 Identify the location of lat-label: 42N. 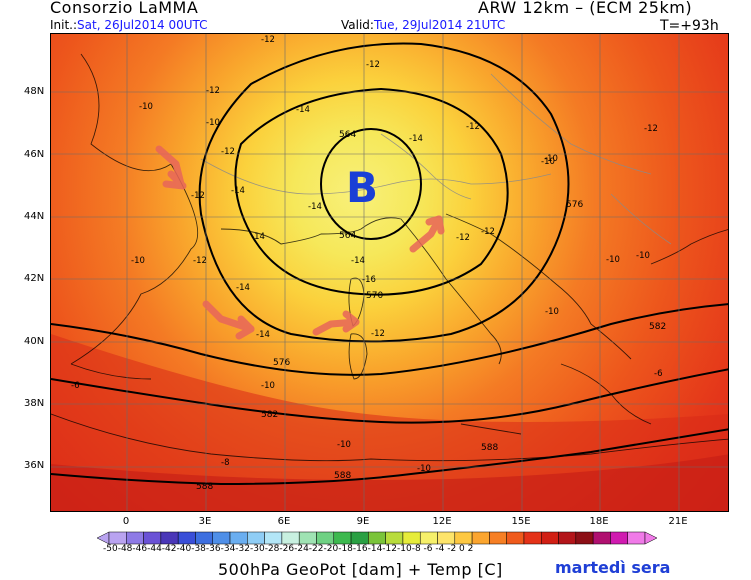
(34, 278).